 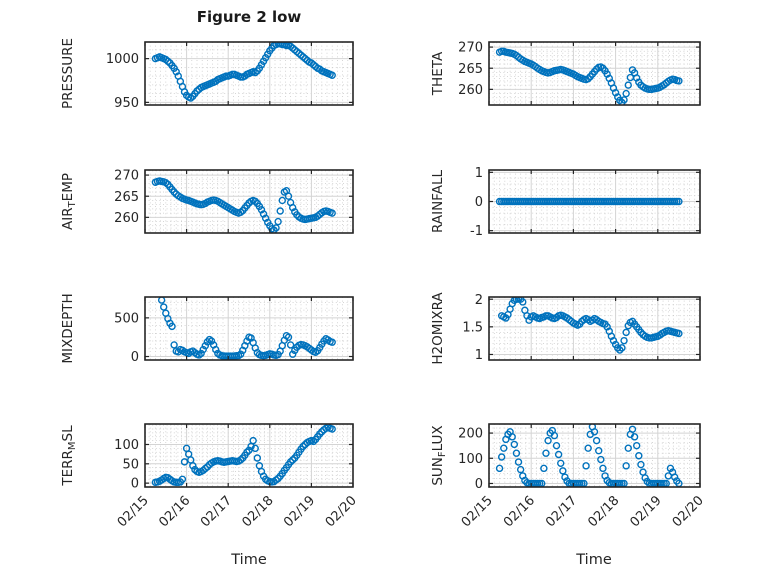 What do you see at coordinates (470, 434) in the screenshot?
I see `y-tick-label: 200` at bounding box center [470, 434].